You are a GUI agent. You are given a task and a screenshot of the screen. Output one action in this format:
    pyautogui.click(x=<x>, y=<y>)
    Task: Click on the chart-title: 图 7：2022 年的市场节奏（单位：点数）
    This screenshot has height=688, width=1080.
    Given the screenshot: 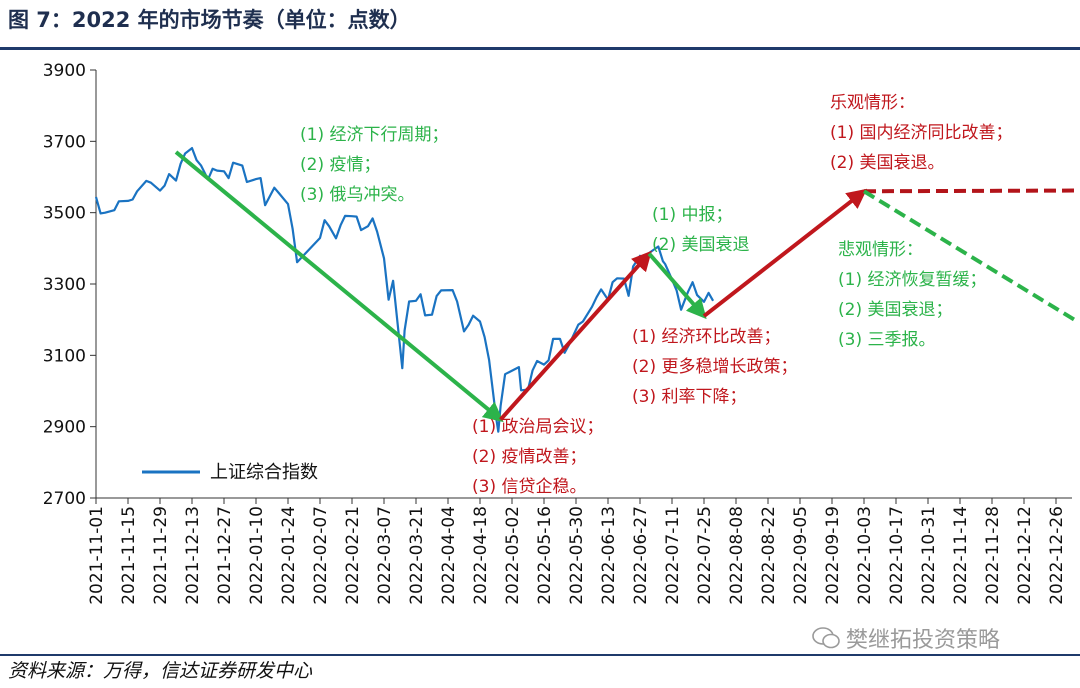 What is the action you would take?
    pyautogui.click(x=209, y=20)
    